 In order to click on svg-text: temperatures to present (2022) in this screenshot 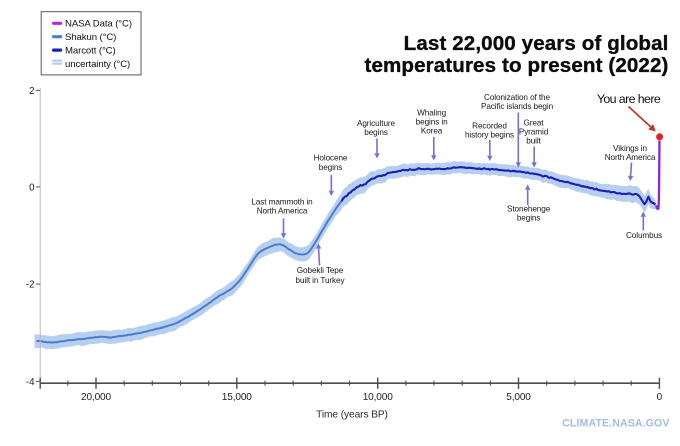, I will do `click(516, 65)`.